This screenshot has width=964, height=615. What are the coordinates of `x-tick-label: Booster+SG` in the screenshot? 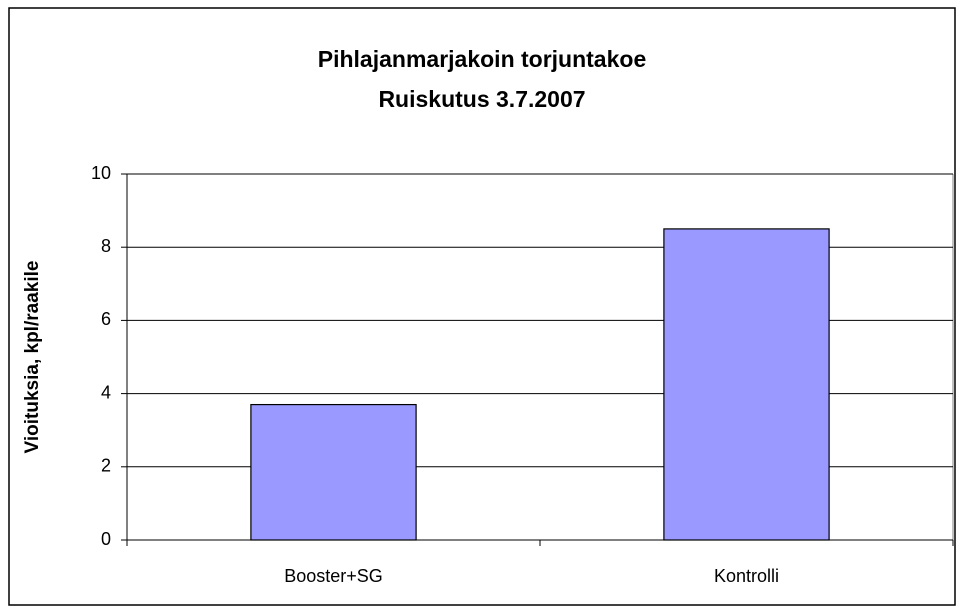 It's located at (333, 576).